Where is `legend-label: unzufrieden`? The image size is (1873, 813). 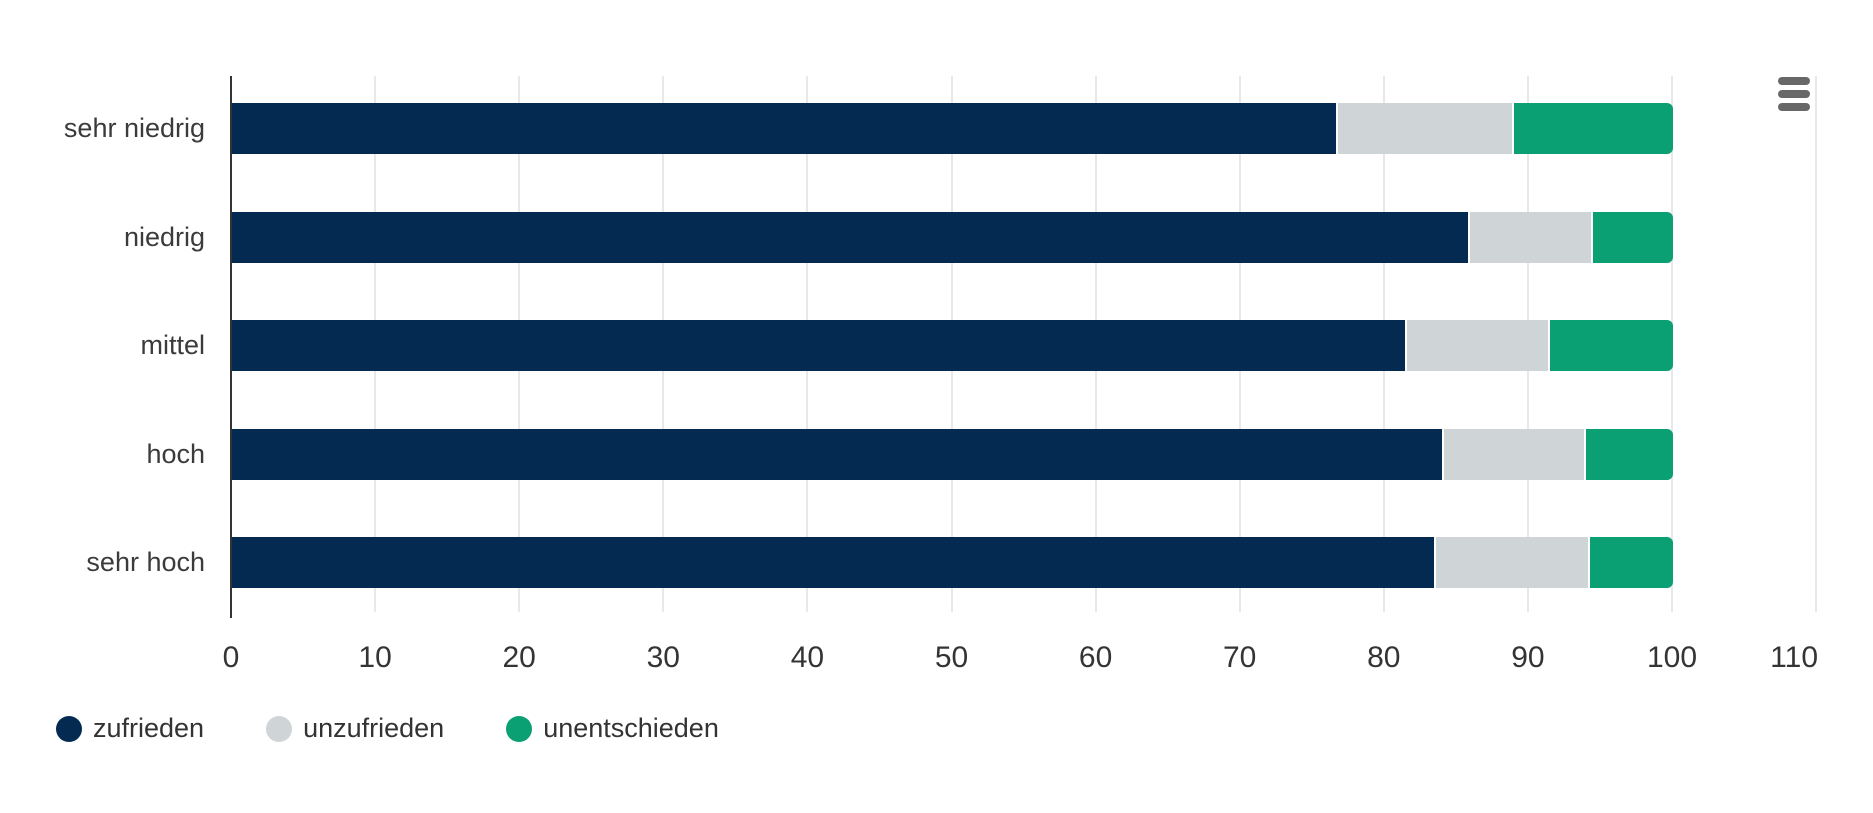 legend-label: unzufrieden is located at coordinates (374, 728).